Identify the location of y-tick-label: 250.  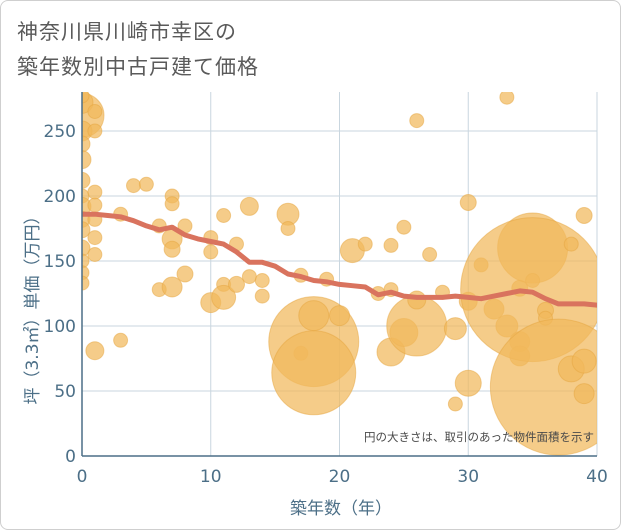
(60, 132).